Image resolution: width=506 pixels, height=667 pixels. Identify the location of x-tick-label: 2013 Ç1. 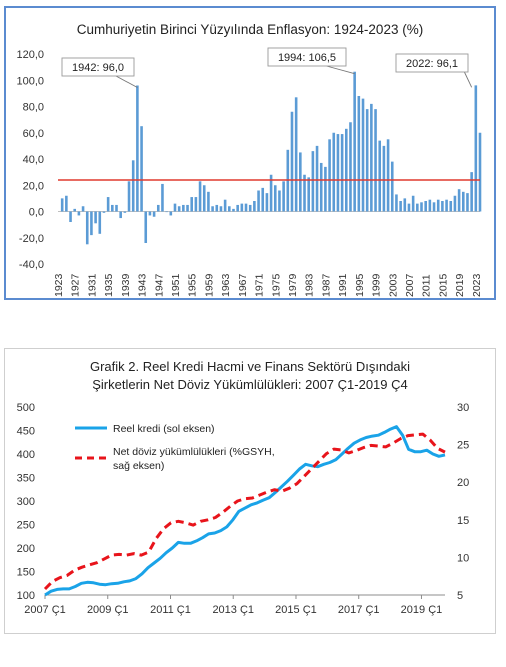
(233, 610).